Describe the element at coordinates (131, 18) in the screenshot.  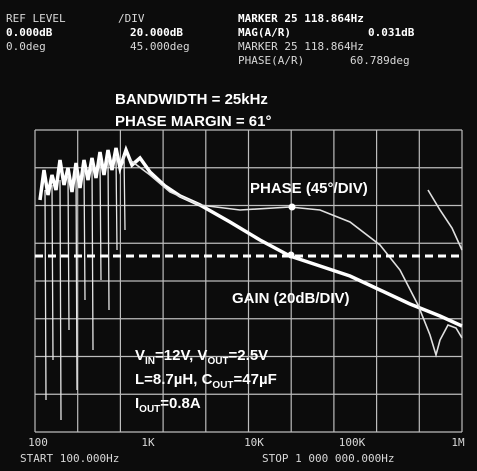
I see `per-div-label: /DIV` at that location.